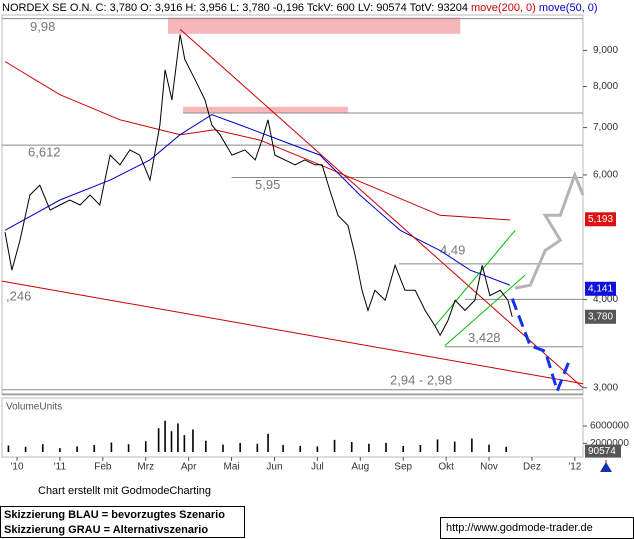 The height and width of the screenshot is (539, 634). Describe the element at coordinates (360, 467) in the screenshot. I see `x-tick-label: Aug` at that location.